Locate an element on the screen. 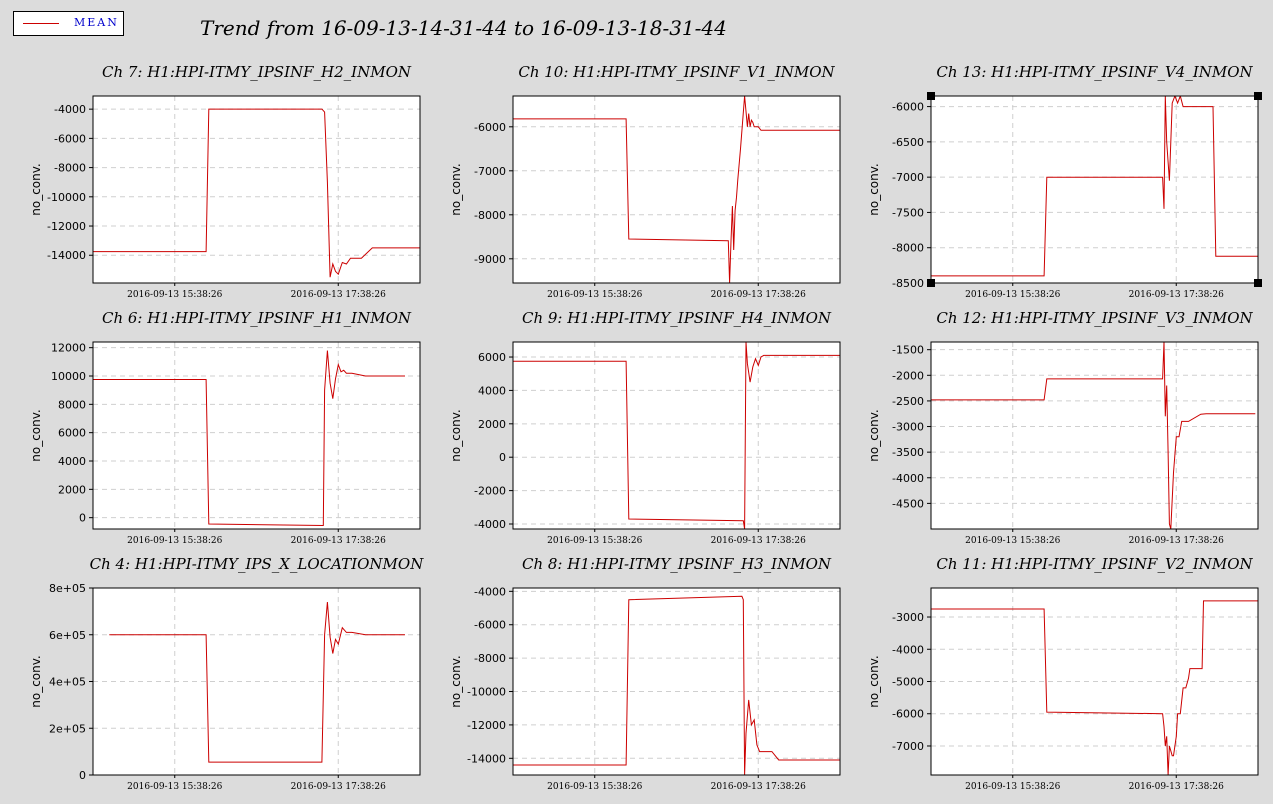 The height and width of the screenshot is (804, 1273). chart-title: Ch 8: H1:HPI-ITMY_IPSINF_H3_INMON is located at coordinates (677, 564).